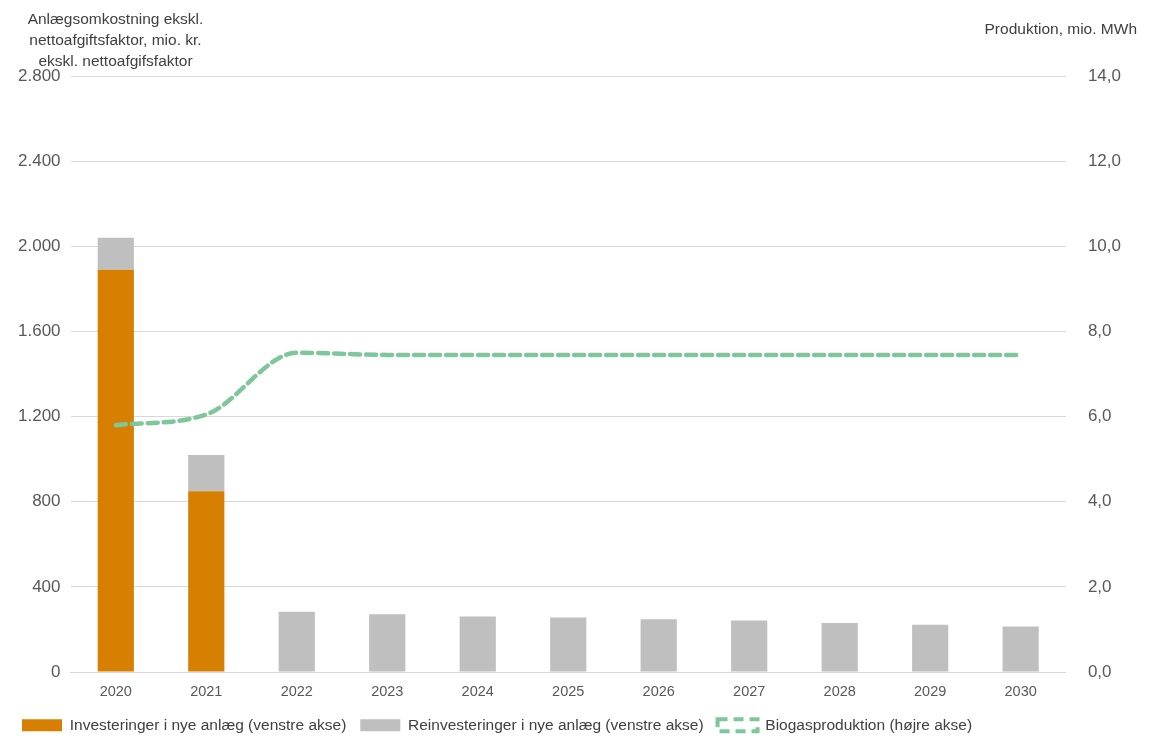  I want to click on y2-tick-label: 8,0, so click(1099, 331).